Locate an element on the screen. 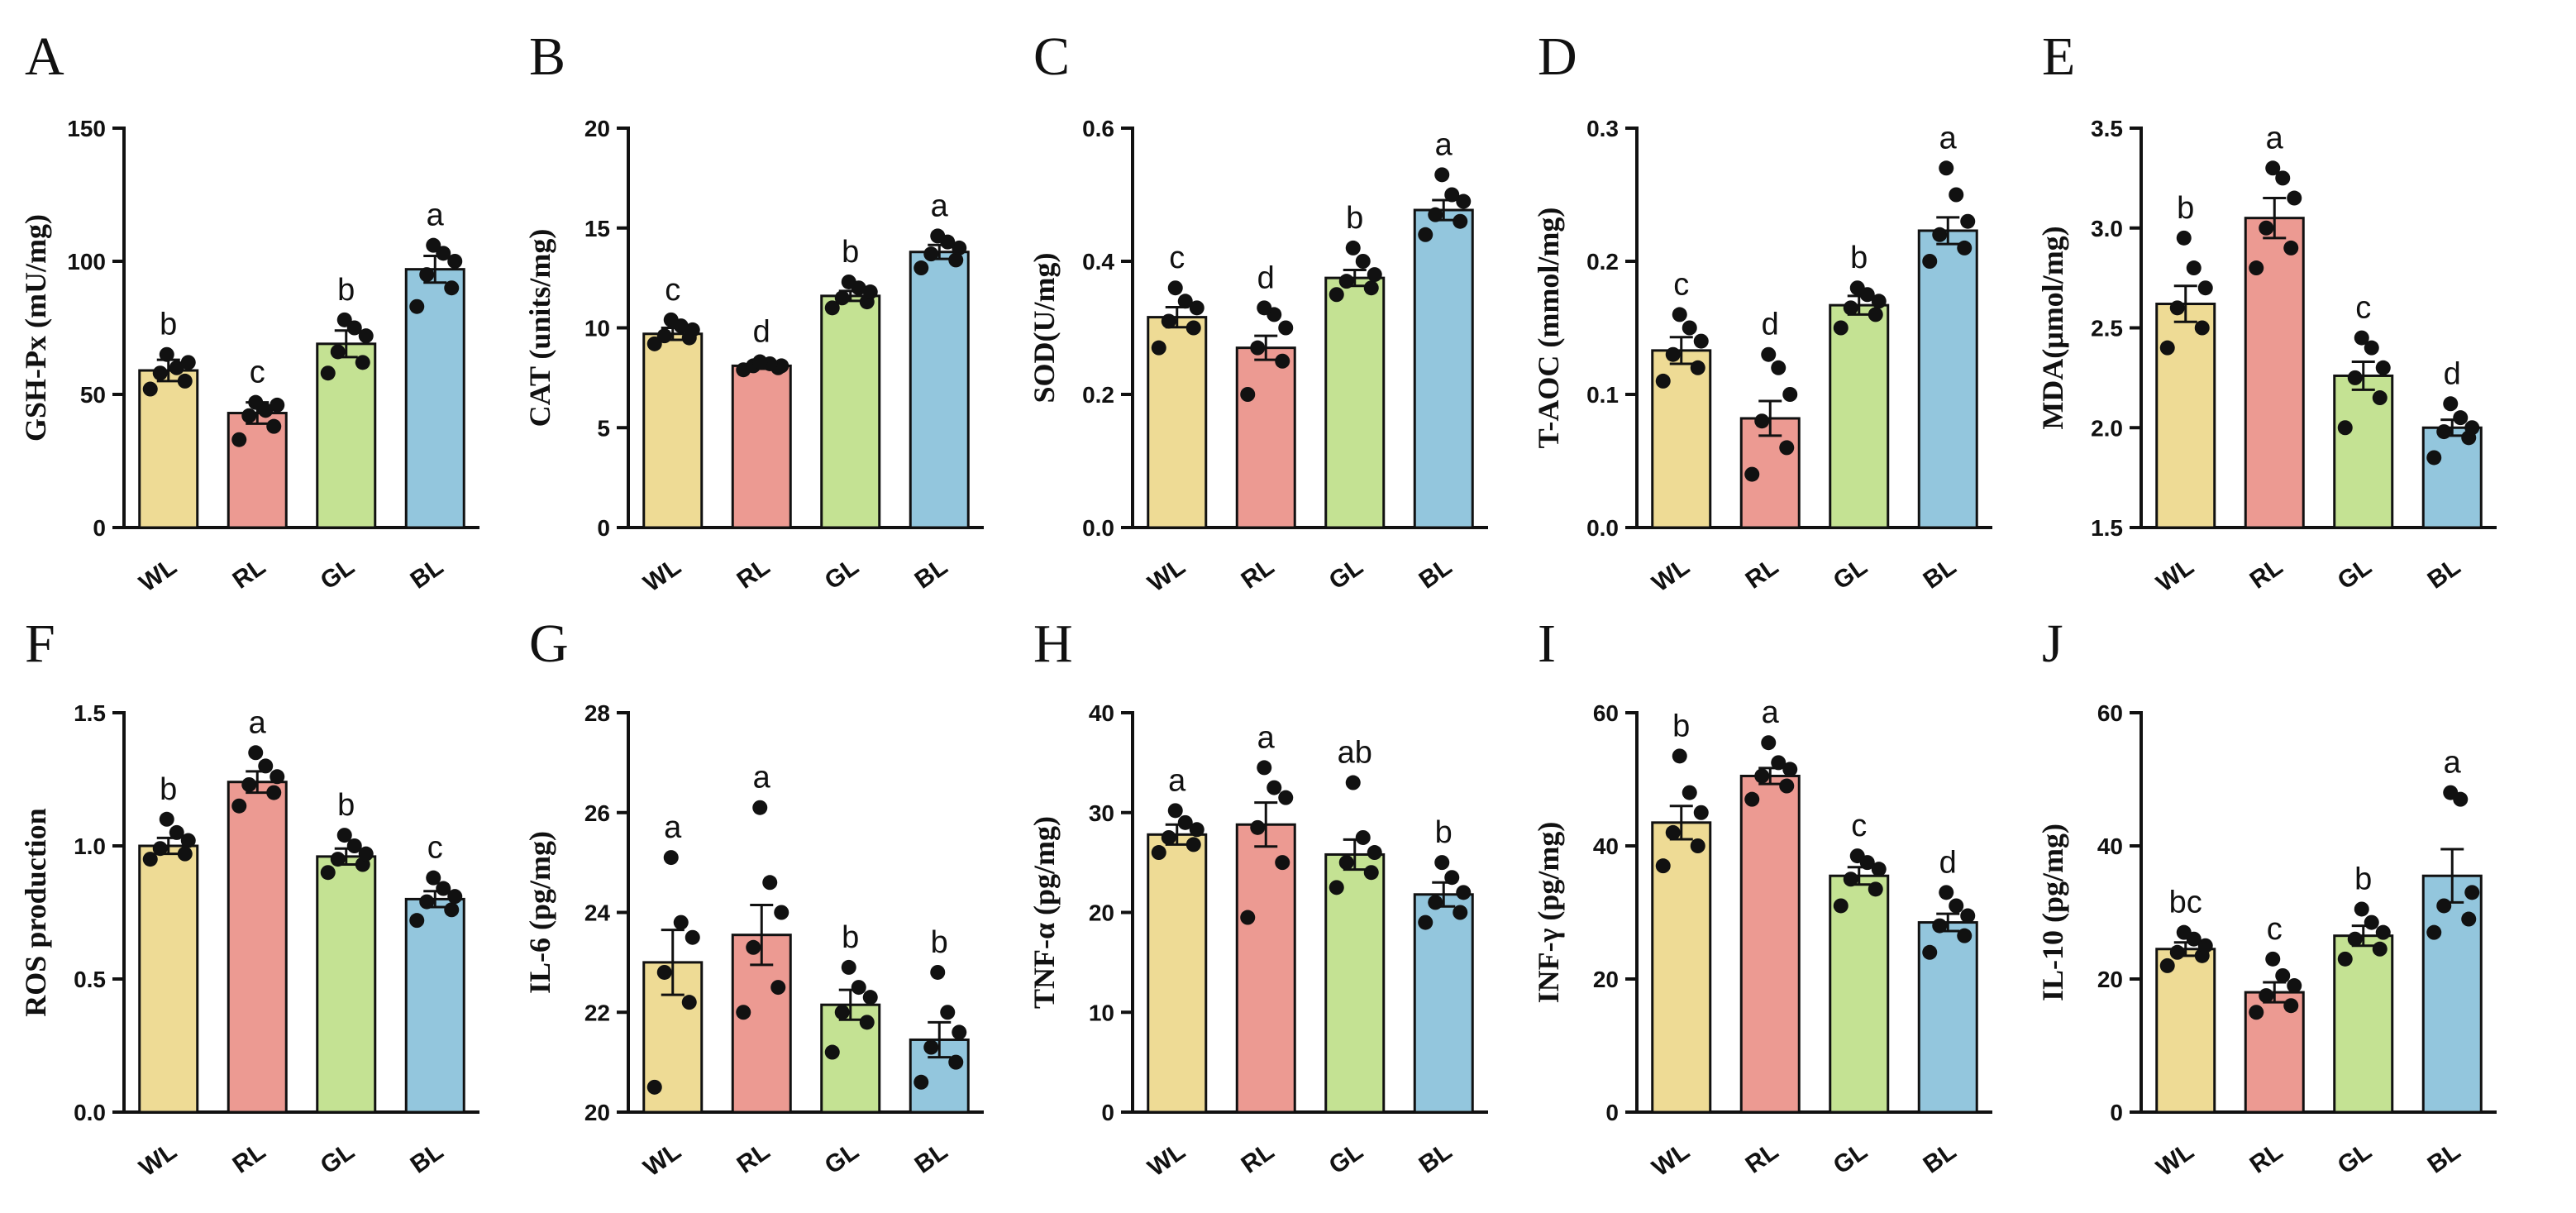 The height and width of the screenshot is (1213, 2576). panel-i-significance-wl: b is located at coordinates (1681, 726).